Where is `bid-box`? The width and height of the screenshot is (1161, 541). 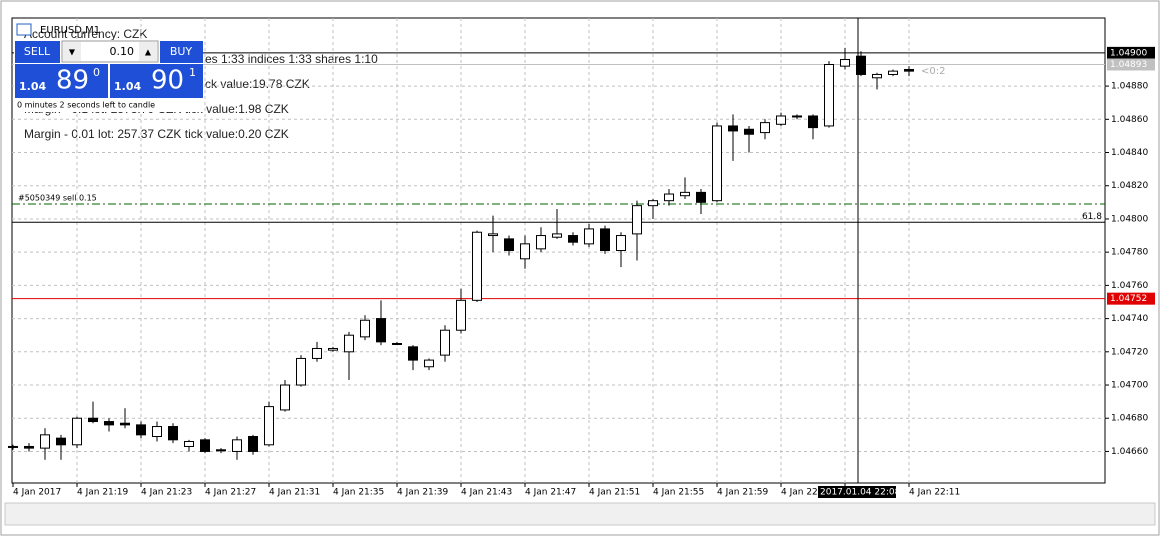 bid-box is located at coordinates (61, 81).